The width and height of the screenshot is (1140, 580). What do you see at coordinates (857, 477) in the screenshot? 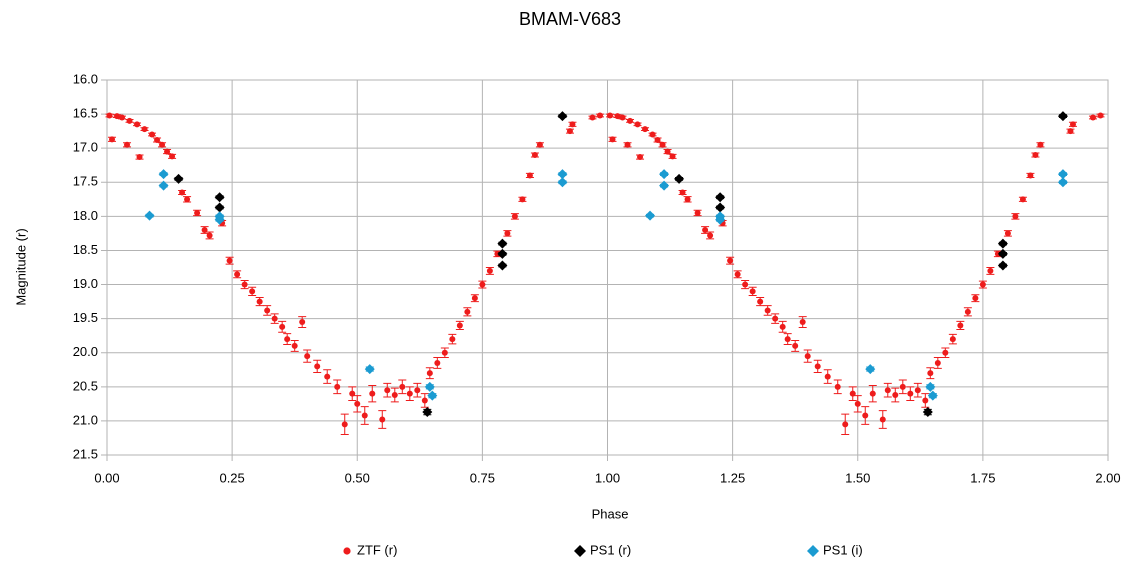
I see `x-tick-label: 1.50` at bounding box center [857, 477].